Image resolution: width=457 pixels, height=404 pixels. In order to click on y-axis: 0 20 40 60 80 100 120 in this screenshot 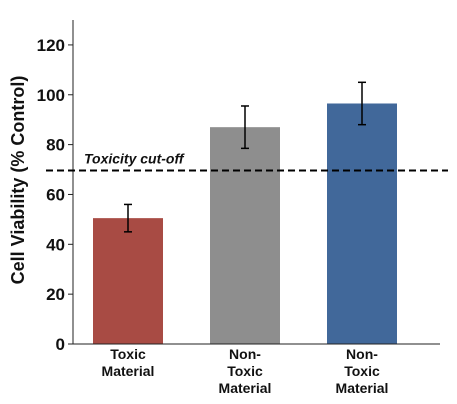, I will do `click(55, 195)`.